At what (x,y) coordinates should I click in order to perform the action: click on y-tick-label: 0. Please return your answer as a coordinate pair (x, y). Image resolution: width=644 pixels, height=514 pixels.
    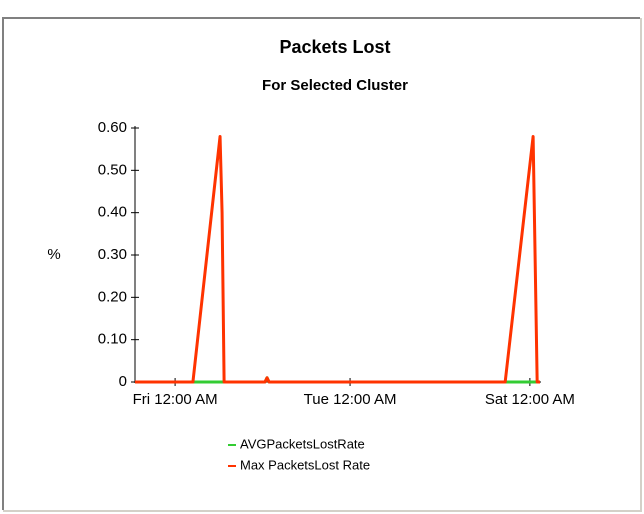
    Looking at the image, I should click on (123, 381).